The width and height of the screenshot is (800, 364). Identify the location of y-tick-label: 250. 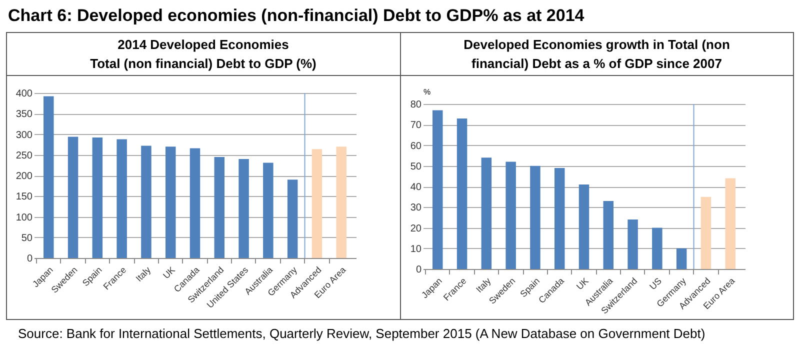
(24, 156).